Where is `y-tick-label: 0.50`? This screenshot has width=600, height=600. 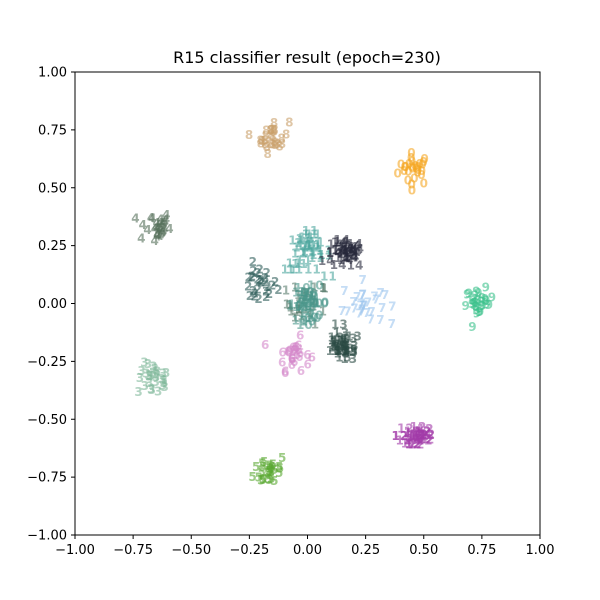 y-tick-label: 0.50 is located at coordinates (52, 188).